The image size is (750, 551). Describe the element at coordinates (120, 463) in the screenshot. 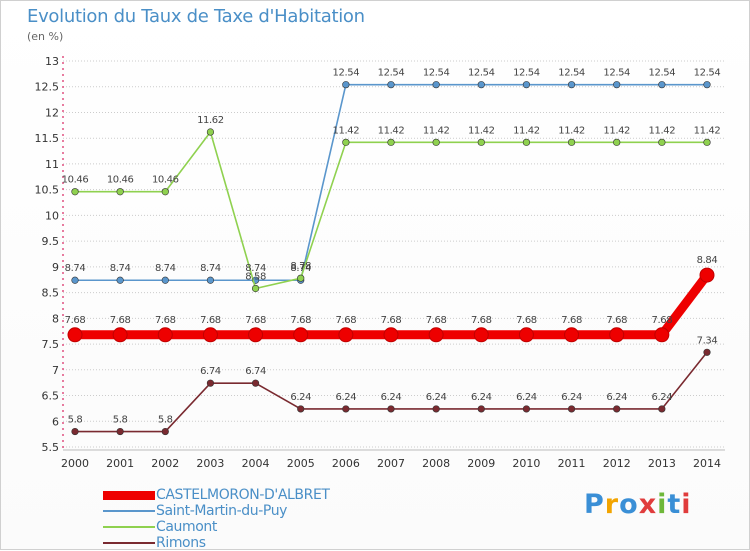

I see `x-tick-label: 2001` at that location.